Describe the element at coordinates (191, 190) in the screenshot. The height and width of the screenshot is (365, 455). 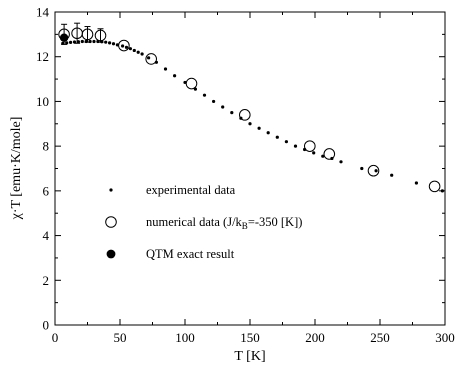
I see `legend-label-experimental: experimental data` at that location.